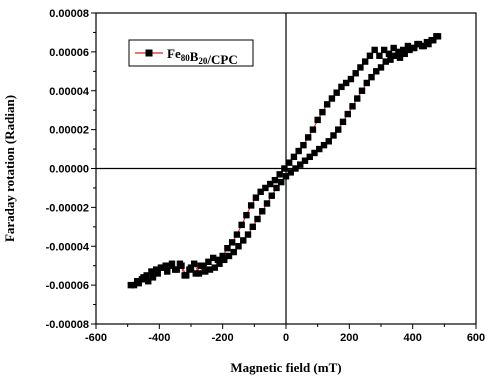  Describe the element at coordinates (285, 367) in the screenshot. I see `x-axis-label: Magnetic field (mT)` at that location.